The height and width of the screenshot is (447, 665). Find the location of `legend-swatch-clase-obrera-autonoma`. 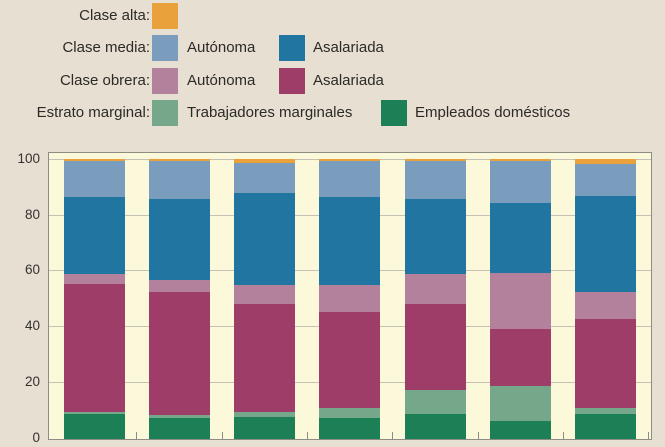

legend-swatch-clase-obrera-autonoma is located at coordinates (165, 81).